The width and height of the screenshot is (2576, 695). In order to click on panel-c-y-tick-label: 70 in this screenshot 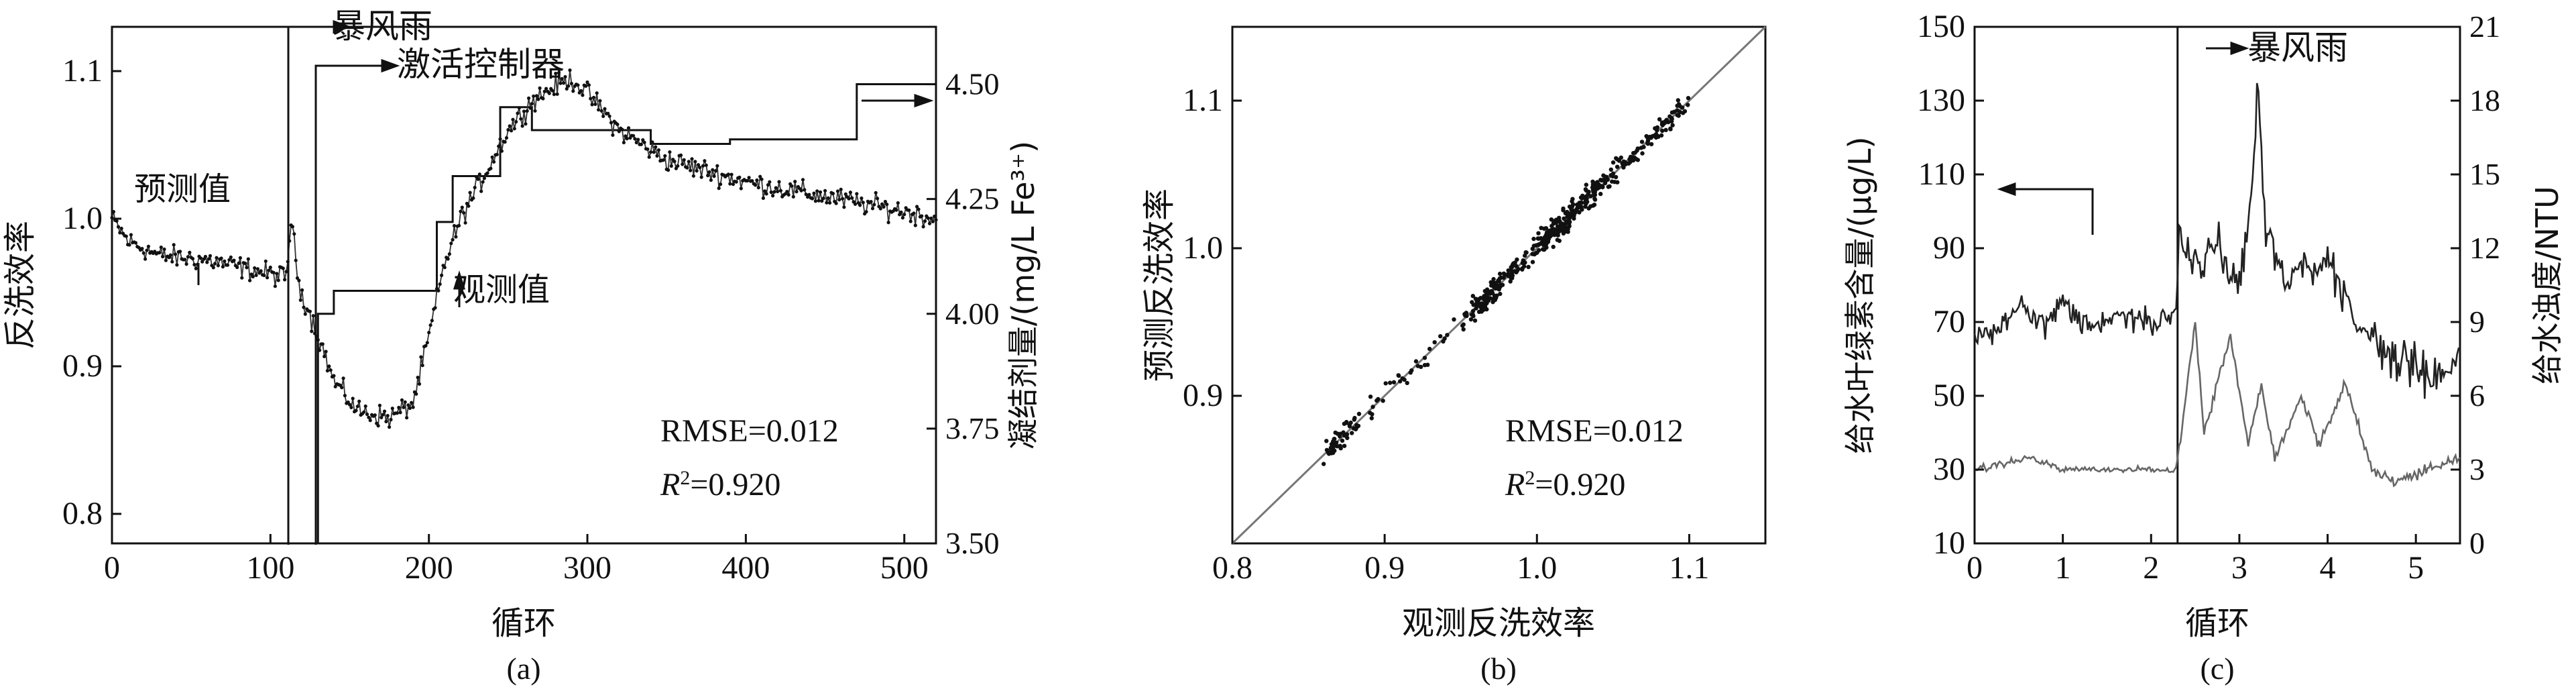, I will do `click(1949, 321)`.